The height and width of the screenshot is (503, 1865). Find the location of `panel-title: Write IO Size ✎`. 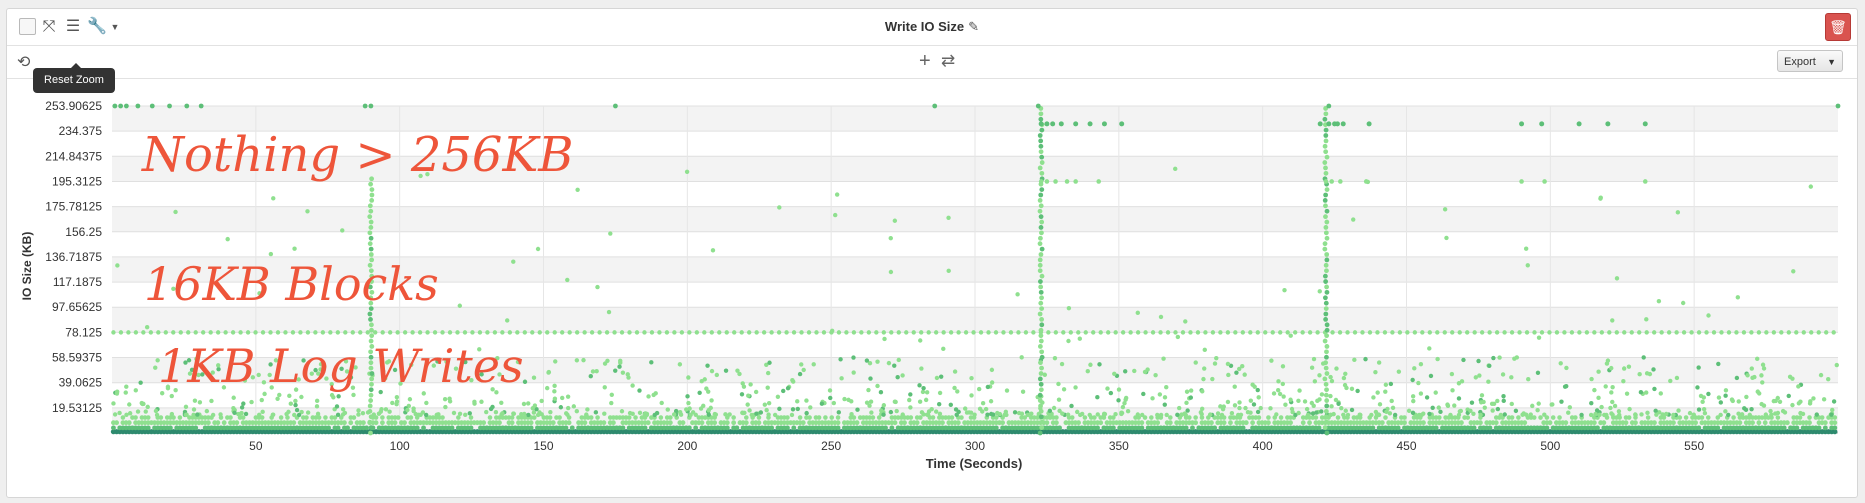

panel-title: Write IO Size ✎ is located at coordinates (932, 27).